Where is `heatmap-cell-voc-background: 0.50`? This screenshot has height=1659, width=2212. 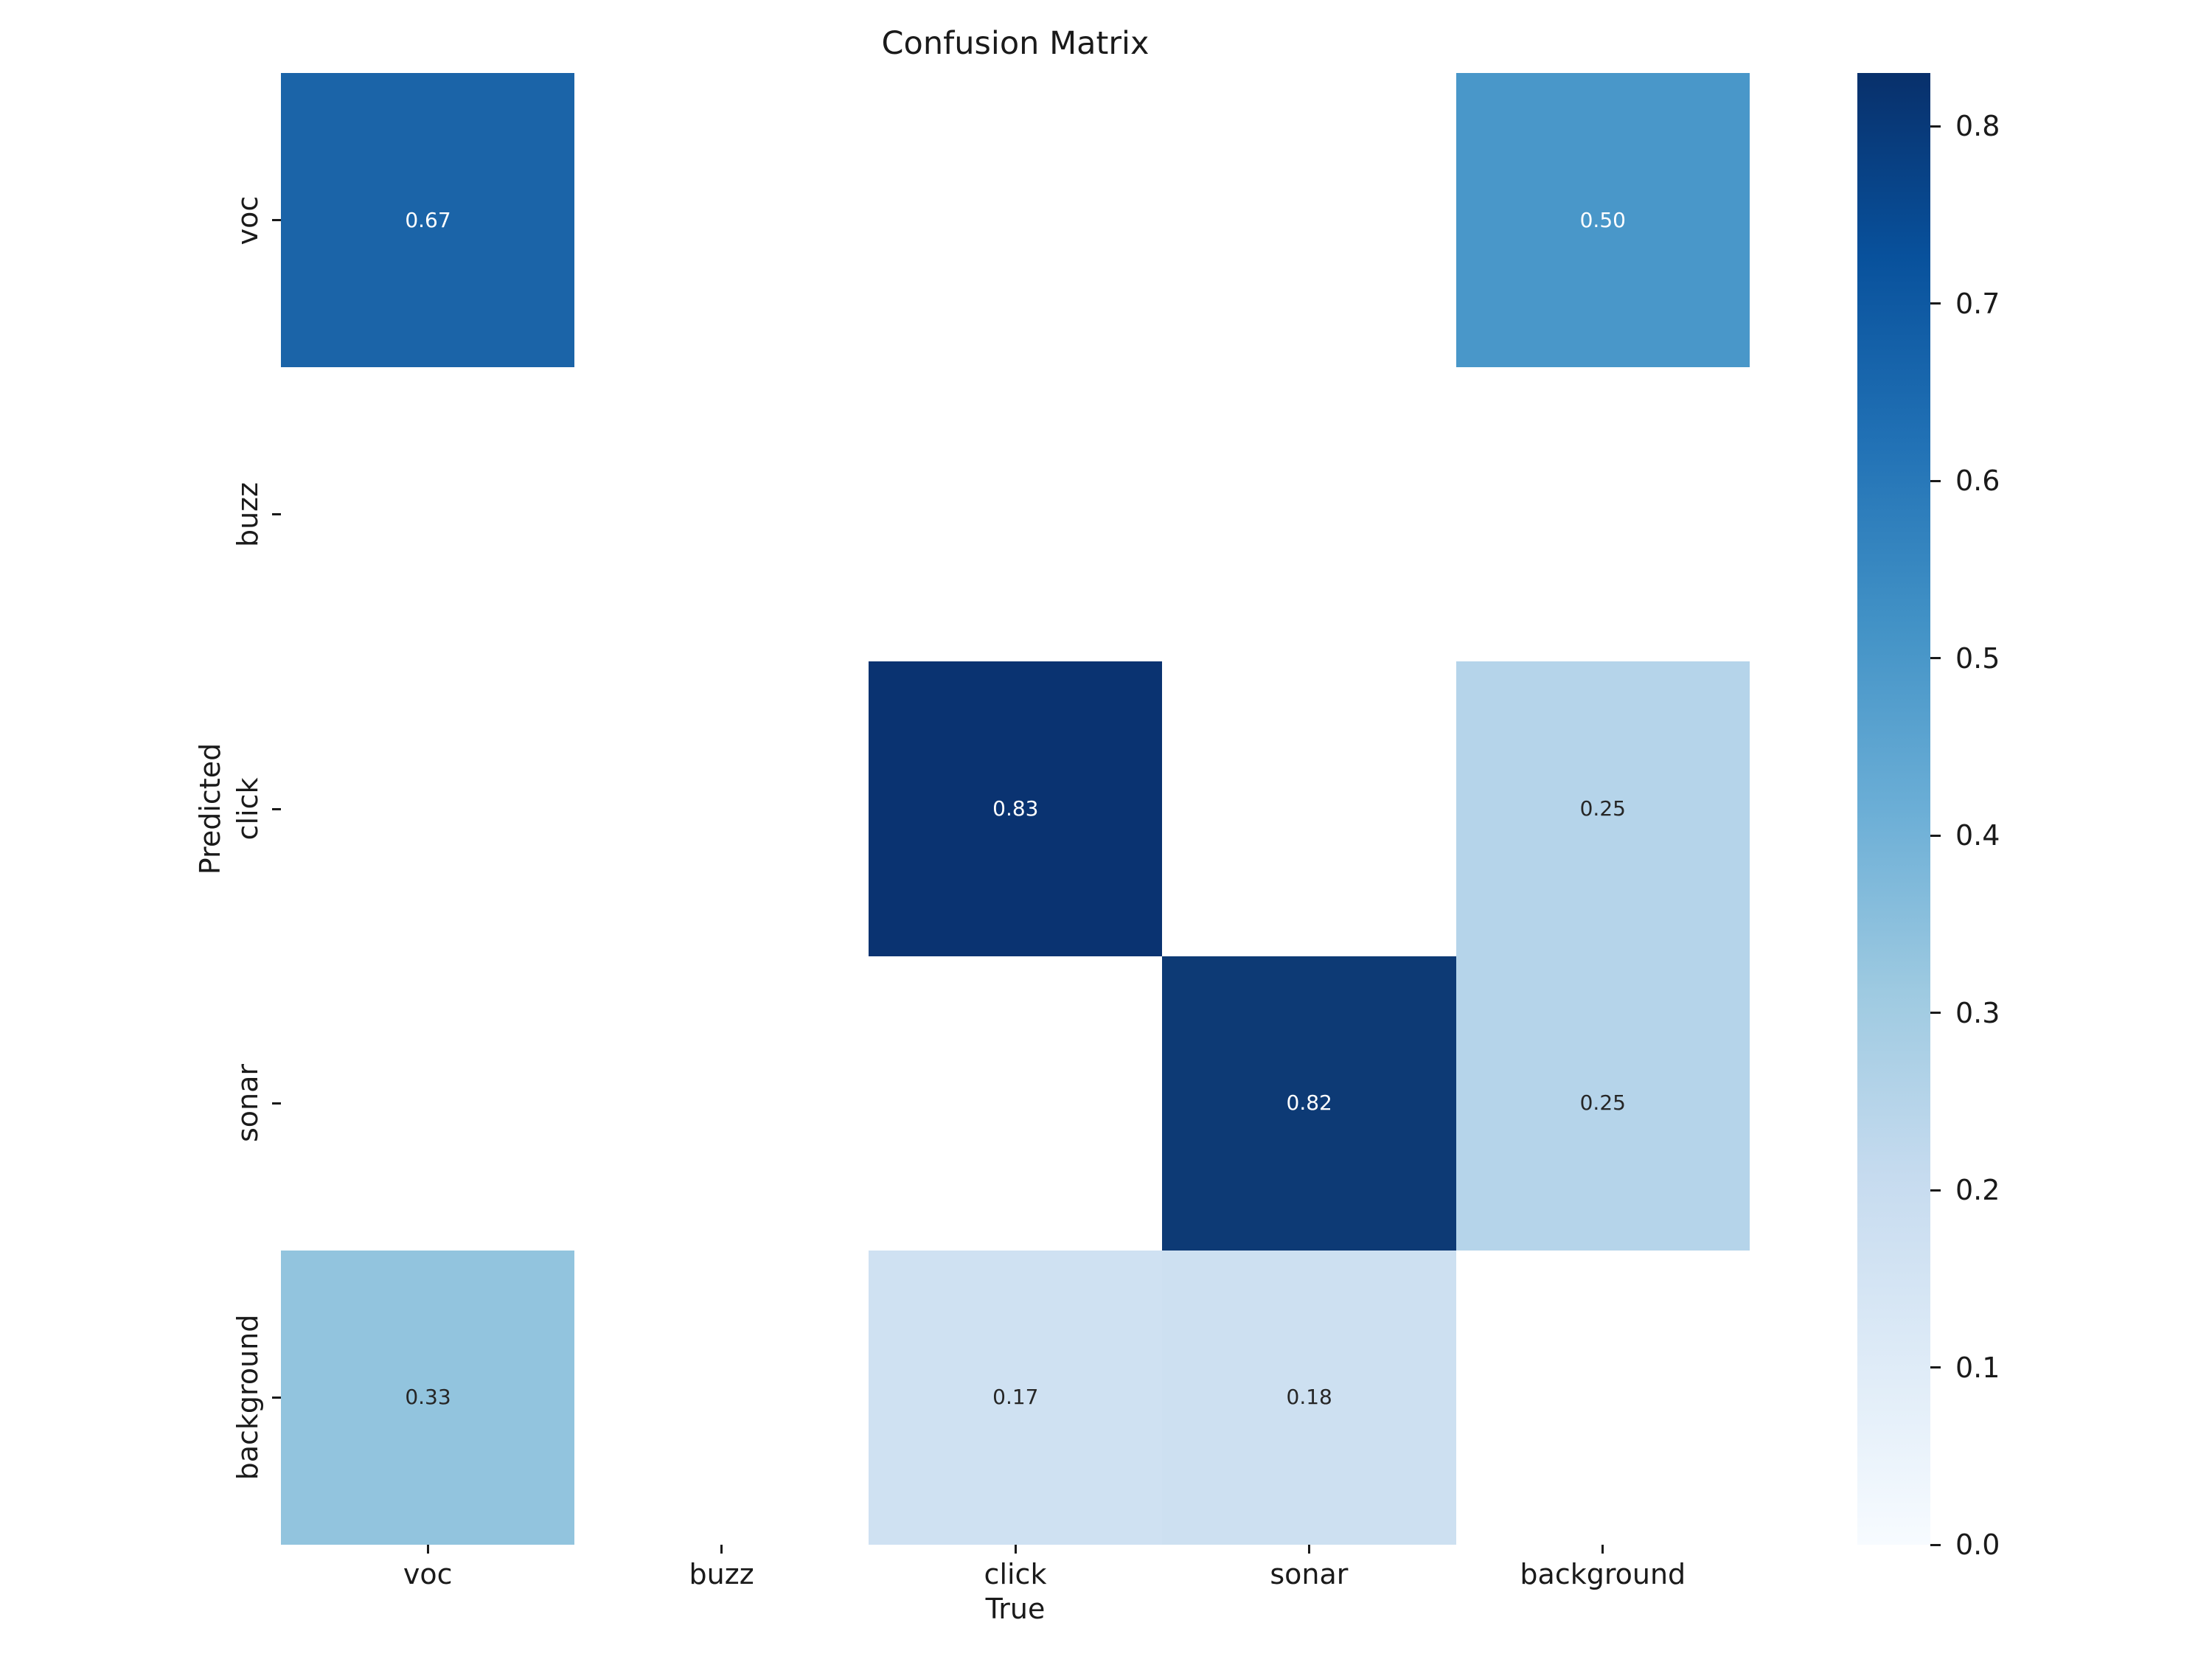 heatmap-cell-voc-background: 0.50 is located at coordinates (1602, 220).